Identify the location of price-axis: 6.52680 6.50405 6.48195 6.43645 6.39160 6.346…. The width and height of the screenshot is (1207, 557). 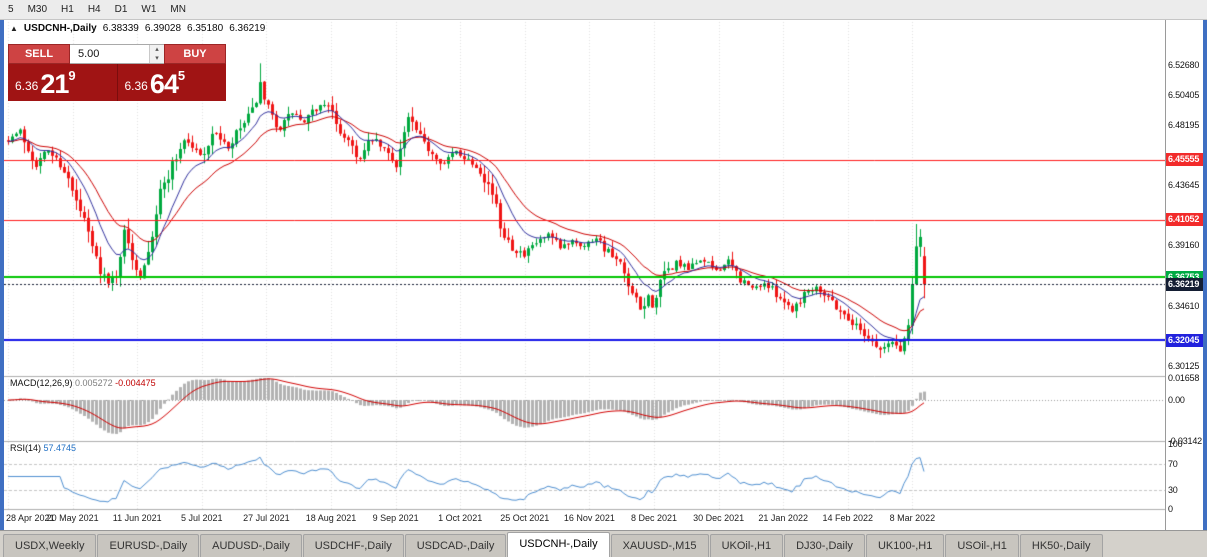
(1184, 275).